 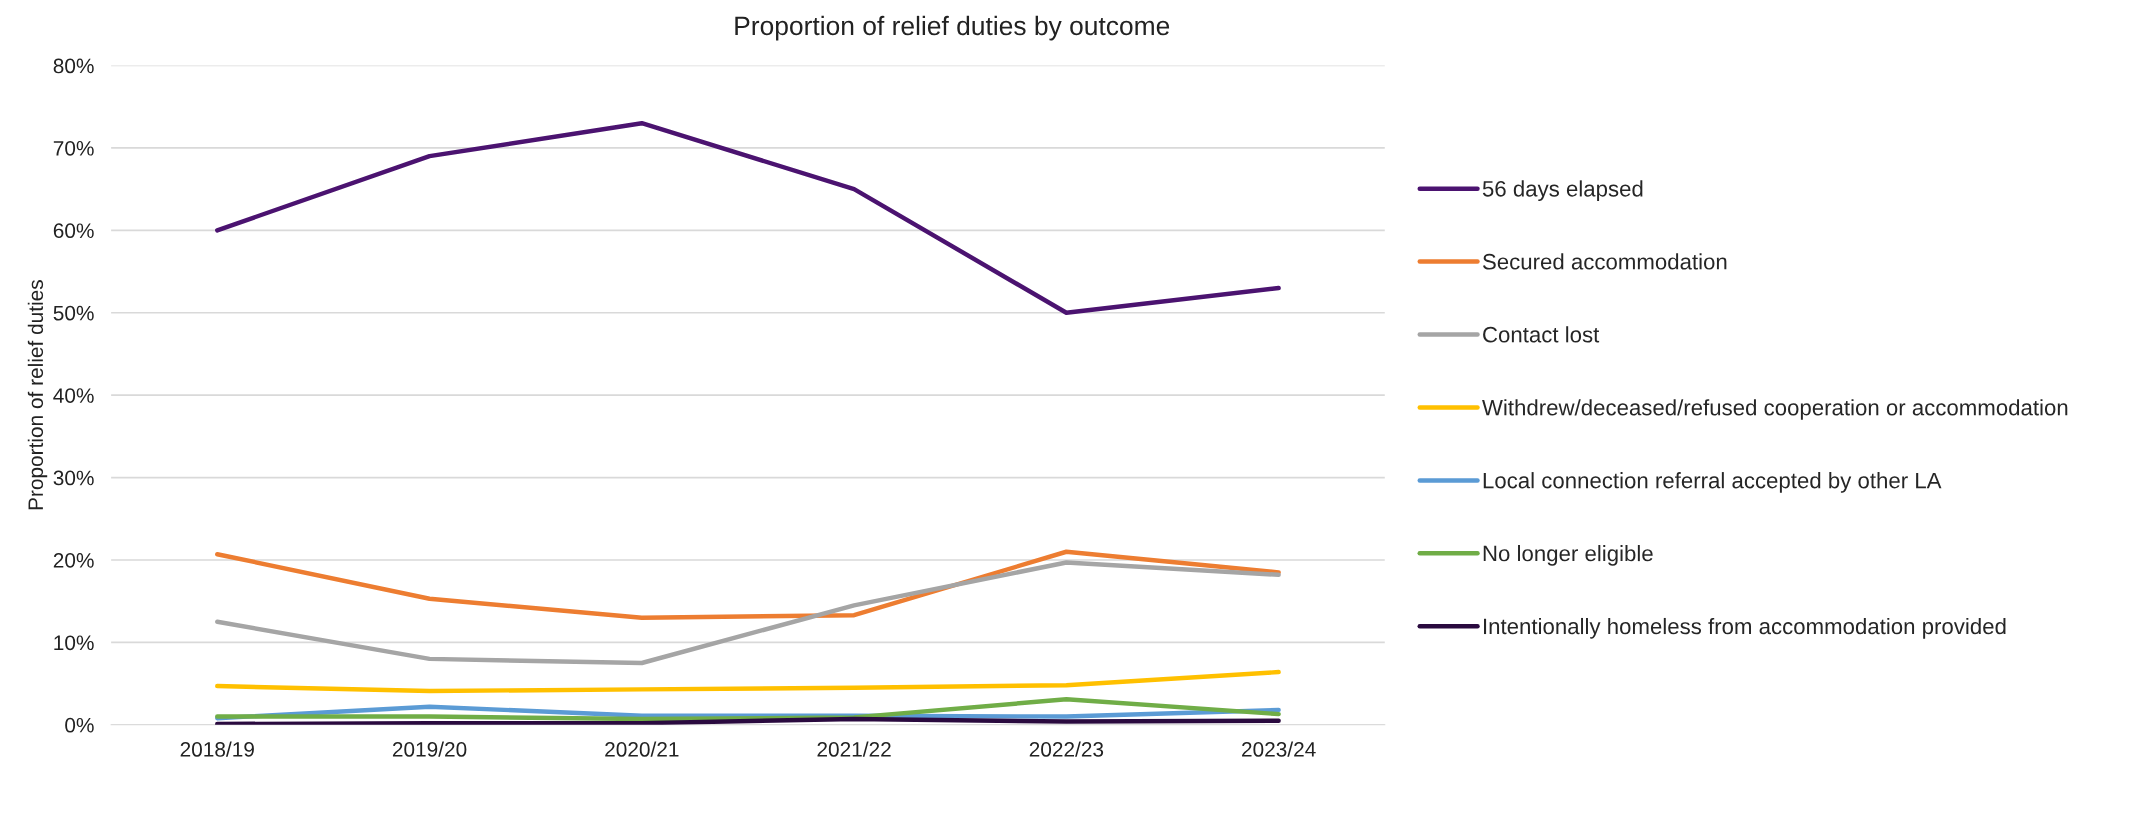 What do you see at coordinates (1712, 482) in the screenshot?
I see `legend-label: Local connection referral accepted by other LA` at bounding box center [1712, 482].